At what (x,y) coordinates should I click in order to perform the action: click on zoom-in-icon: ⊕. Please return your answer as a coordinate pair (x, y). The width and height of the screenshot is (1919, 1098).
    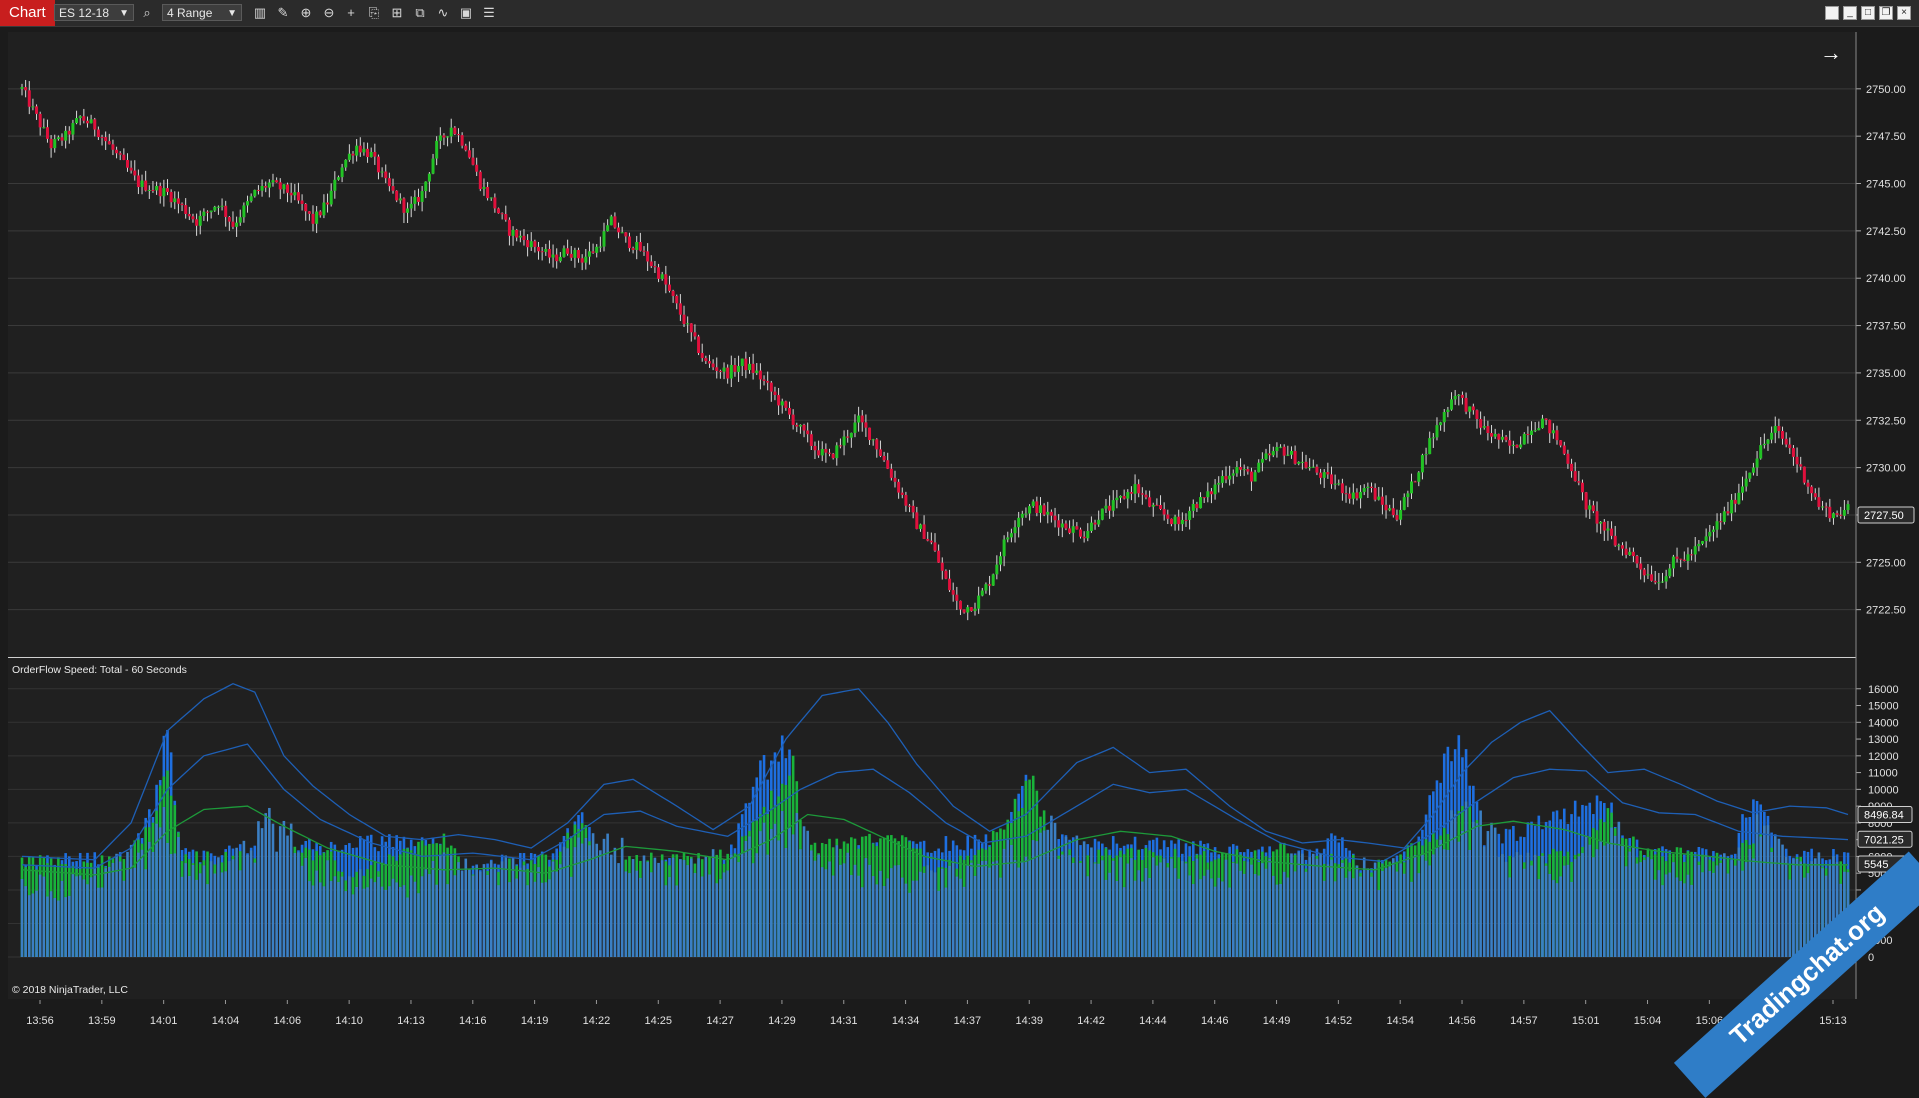
    Looking at the image, I should click on (306, 13).